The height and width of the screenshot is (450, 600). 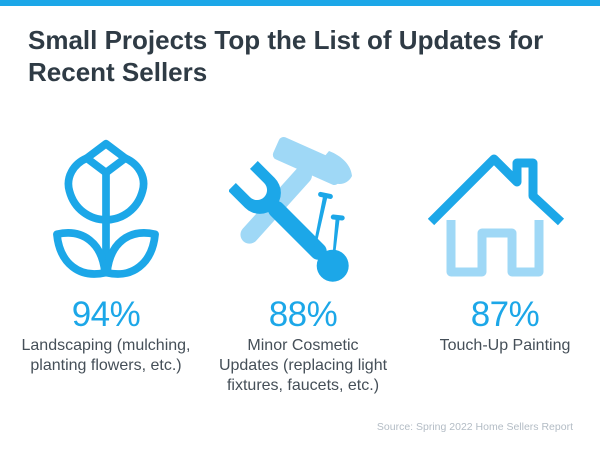 What do you see at coordinates (106, 314) in the screenshot?
I see `stat-percent: 94%` at bounding box center [106, 314].